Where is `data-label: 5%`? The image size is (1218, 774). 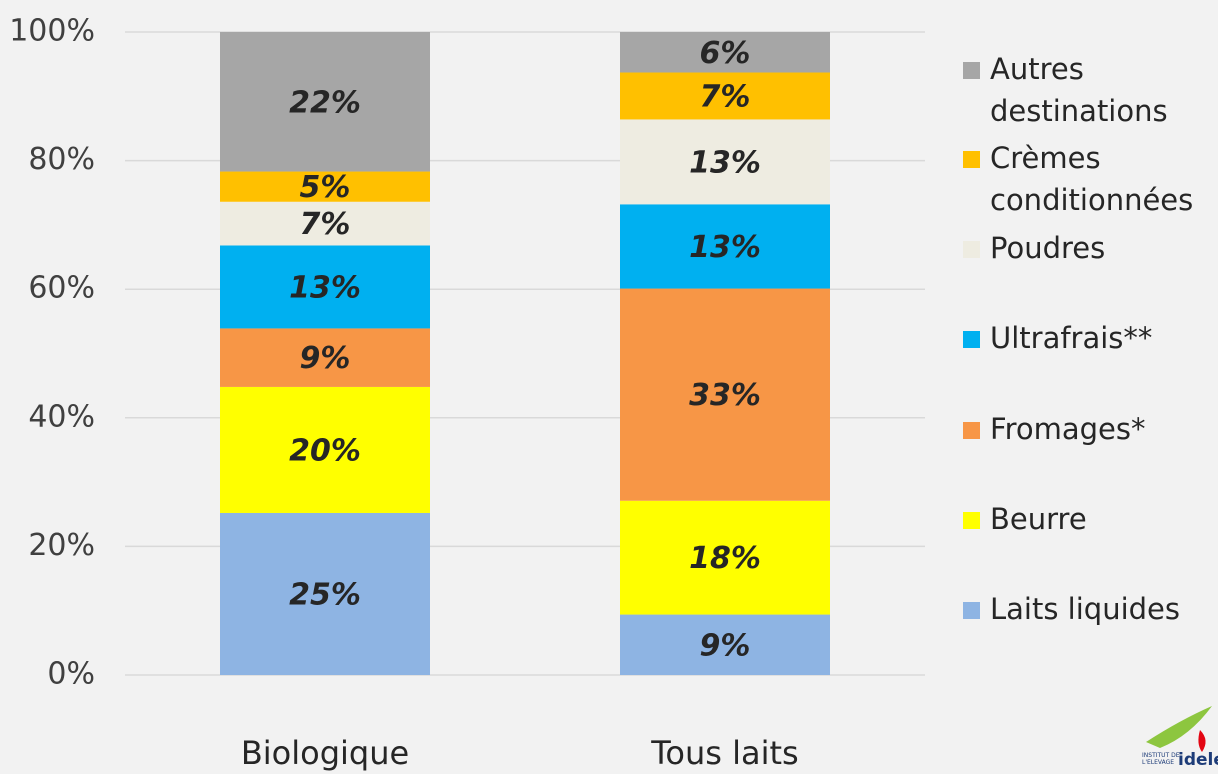
data-label: 5% is located at coordinates (325, 187).